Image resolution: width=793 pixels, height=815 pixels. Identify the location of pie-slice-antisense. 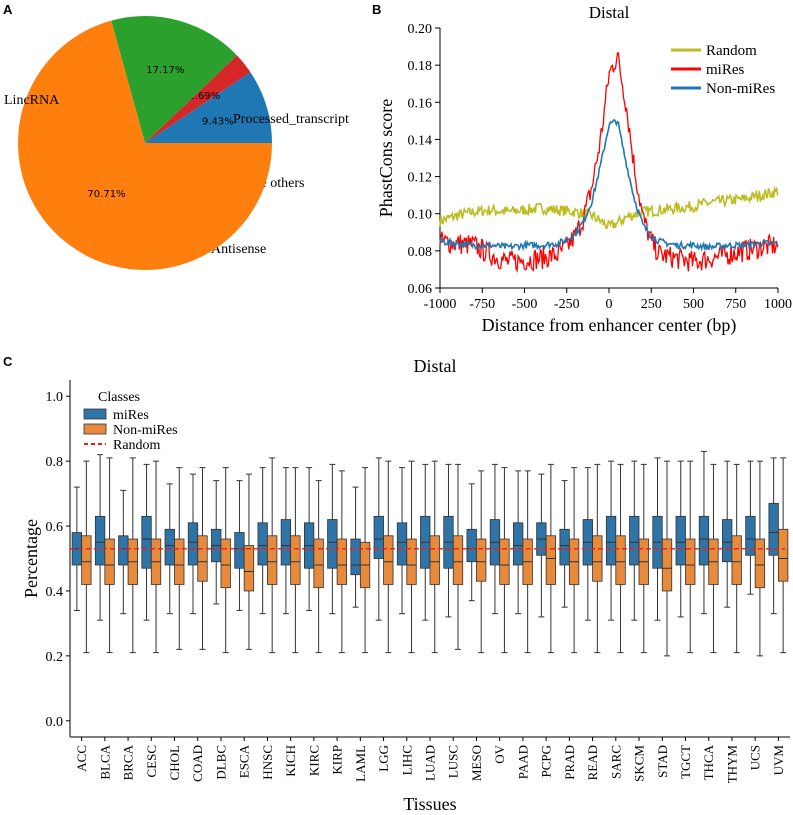
(174, 80).